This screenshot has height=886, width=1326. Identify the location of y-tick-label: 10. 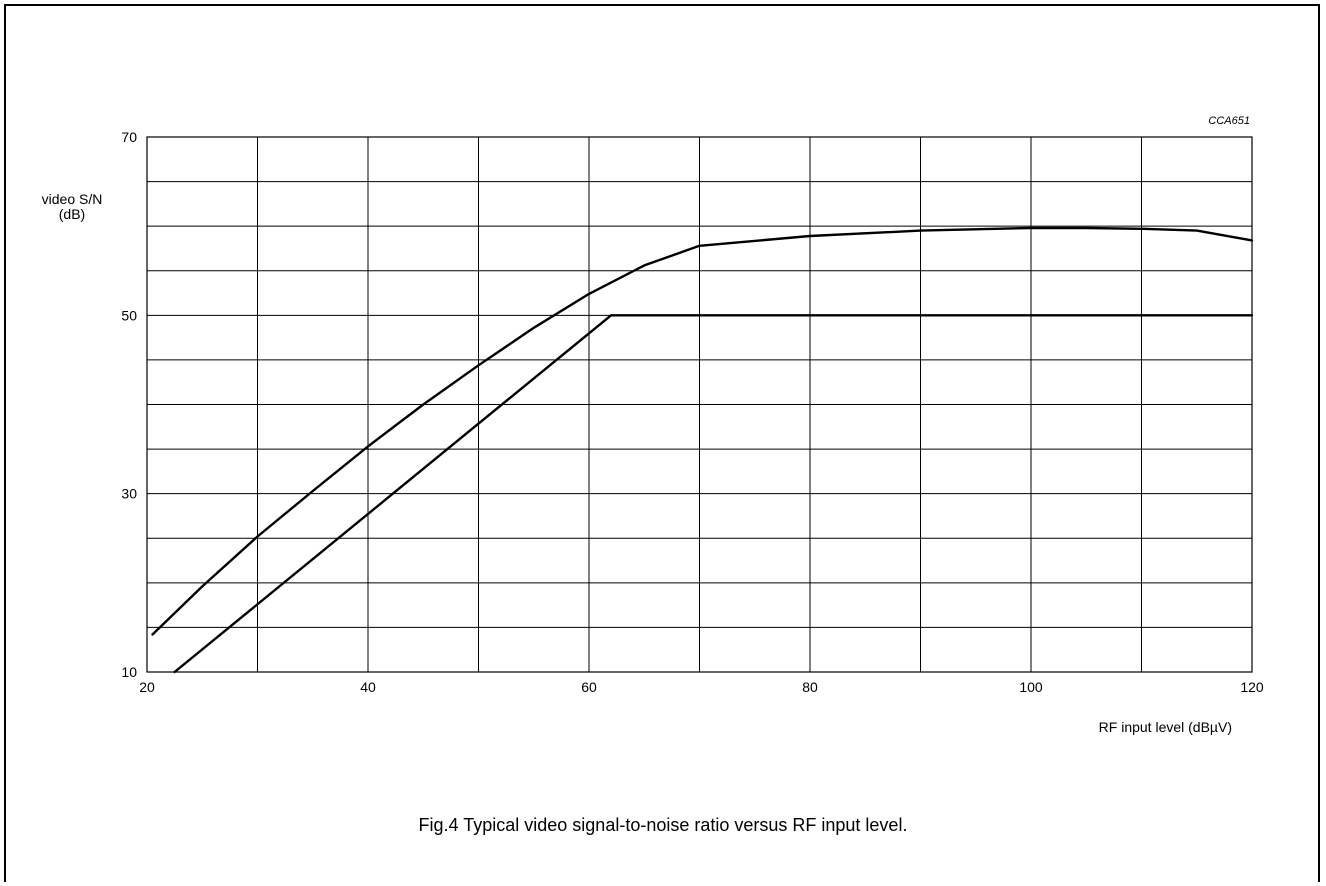
(129, 672).